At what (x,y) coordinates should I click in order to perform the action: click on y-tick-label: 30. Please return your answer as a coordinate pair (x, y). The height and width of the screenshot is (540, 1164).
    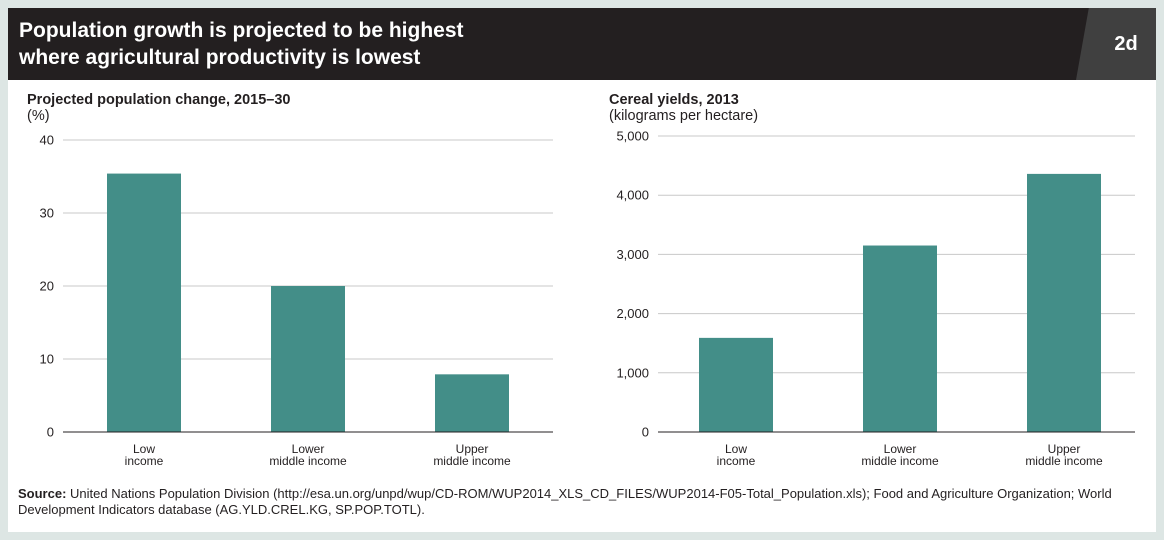
    Looking at the image, I should click on (47, 213).